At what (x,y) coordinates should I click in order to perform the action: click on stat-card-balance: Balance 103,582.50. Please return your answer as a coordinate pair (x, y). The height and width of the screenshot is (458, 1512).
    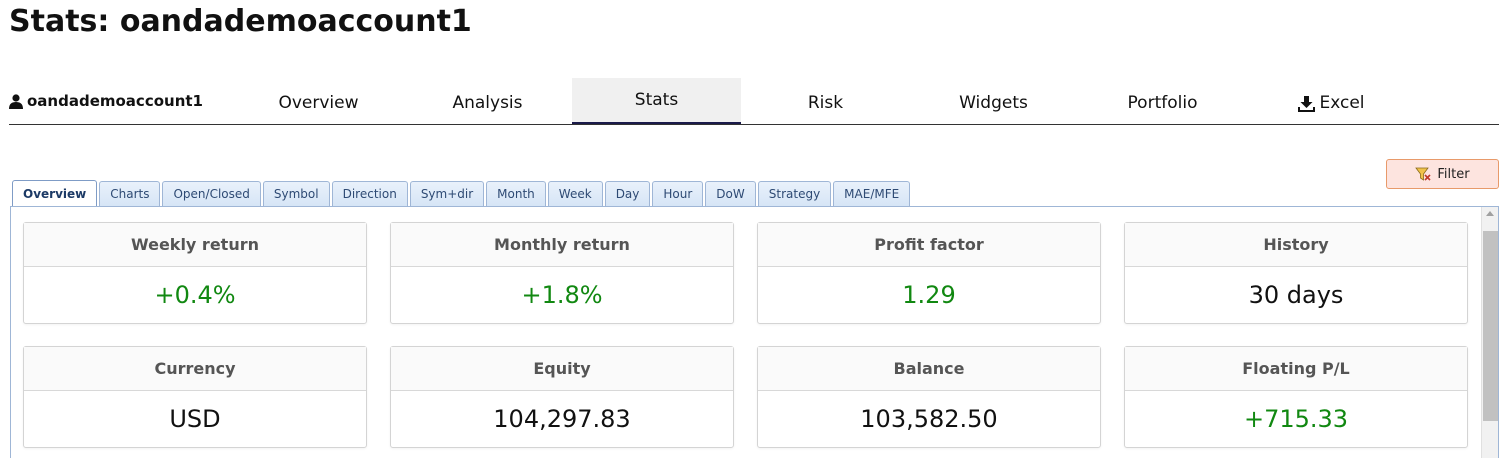
    Looking at the image, I should click on (929, 397).